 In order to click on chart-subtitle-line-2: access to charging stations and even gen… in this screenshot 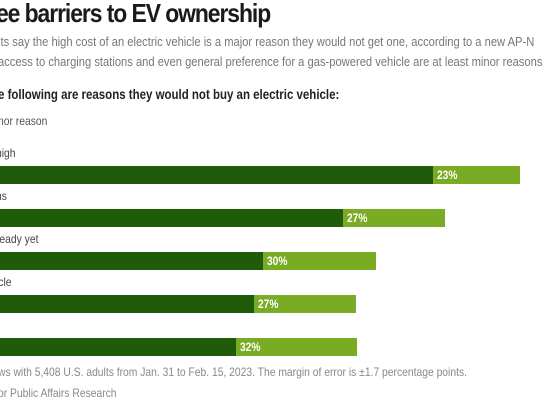, I will do `click(271, 61)`.